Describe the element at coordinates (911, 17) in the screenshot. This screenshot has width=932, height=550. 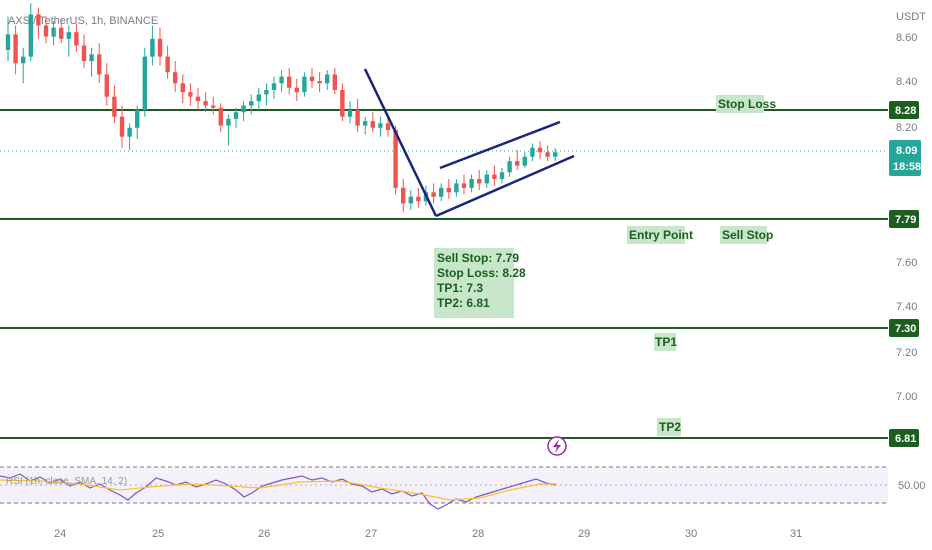
I see `currency-label: USDT` at that location.